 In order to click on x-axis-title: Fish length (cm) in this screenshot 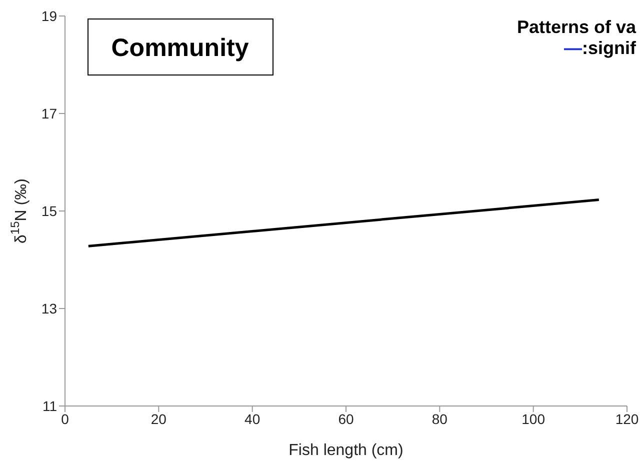, I will do `click(346, 450)`.